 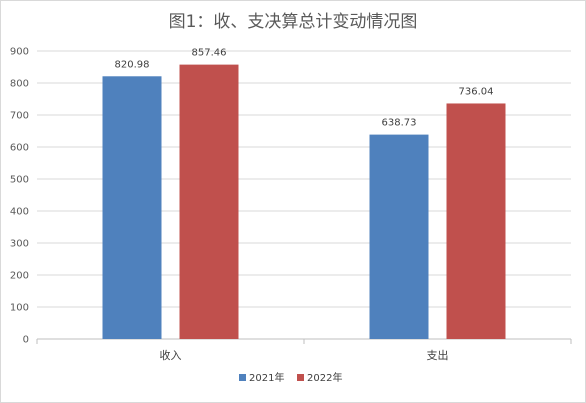 What do you see at coordinates (19, 180) in the screenshot?
I see `y-tick-label: 500` at bounding box center [19, 180].